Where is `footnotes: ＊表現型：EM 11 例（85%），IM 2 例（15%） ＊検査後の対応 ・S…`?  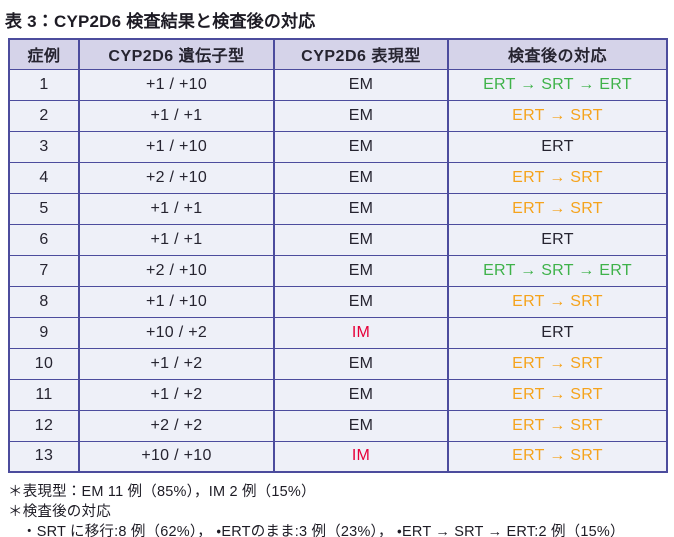 footnotes: ＊表現型：EM 11 例（85%），IM 2 例（15%） ＊検査後の対応 ・S… is located at coordinates (338, 509).